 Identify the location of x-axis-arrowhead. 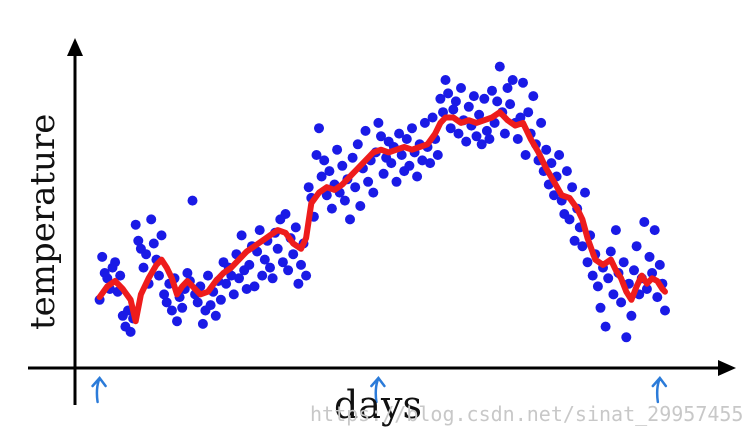
(727, 368).